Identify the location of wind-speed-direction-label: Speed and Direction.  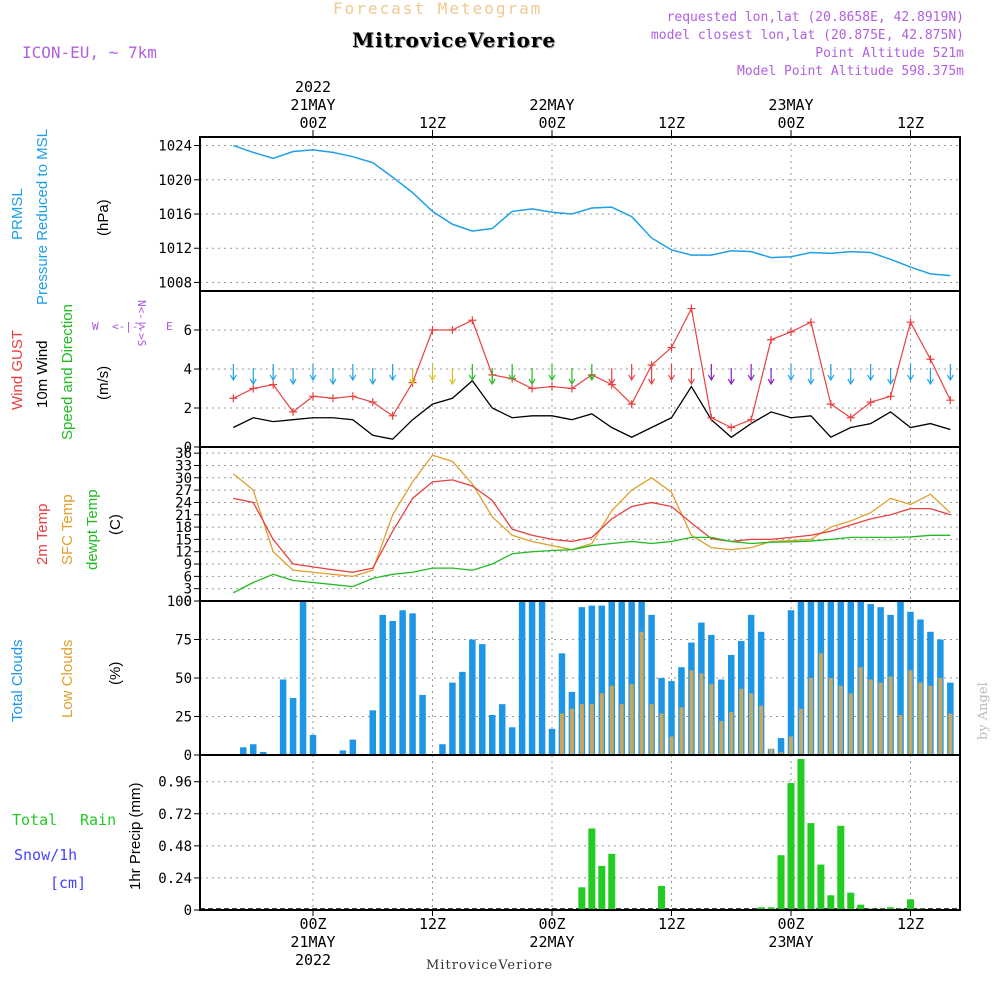
(67, 372).